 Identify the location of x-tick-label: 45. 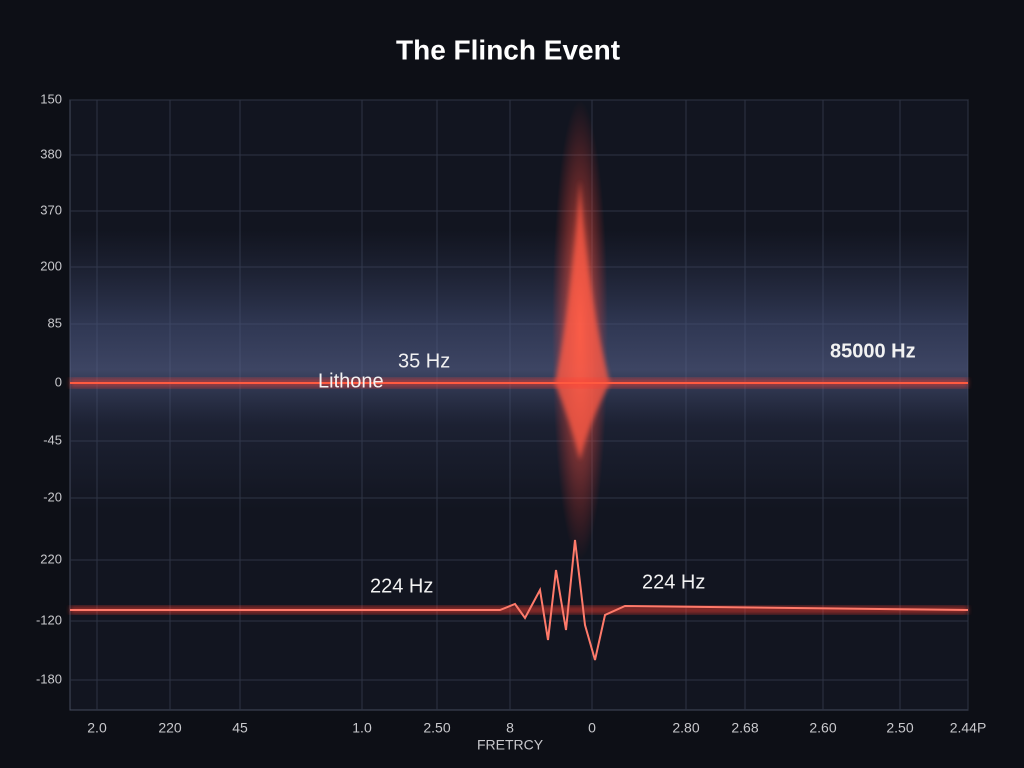
(240, 728).